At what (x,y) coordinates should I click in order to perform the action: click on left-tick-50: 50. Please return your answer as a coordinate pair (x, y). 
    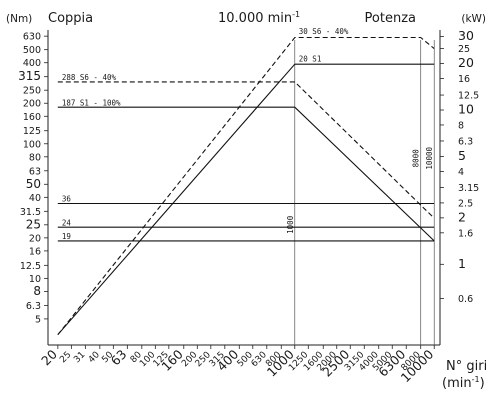
    Looking at the image, I should click on (33, 184).